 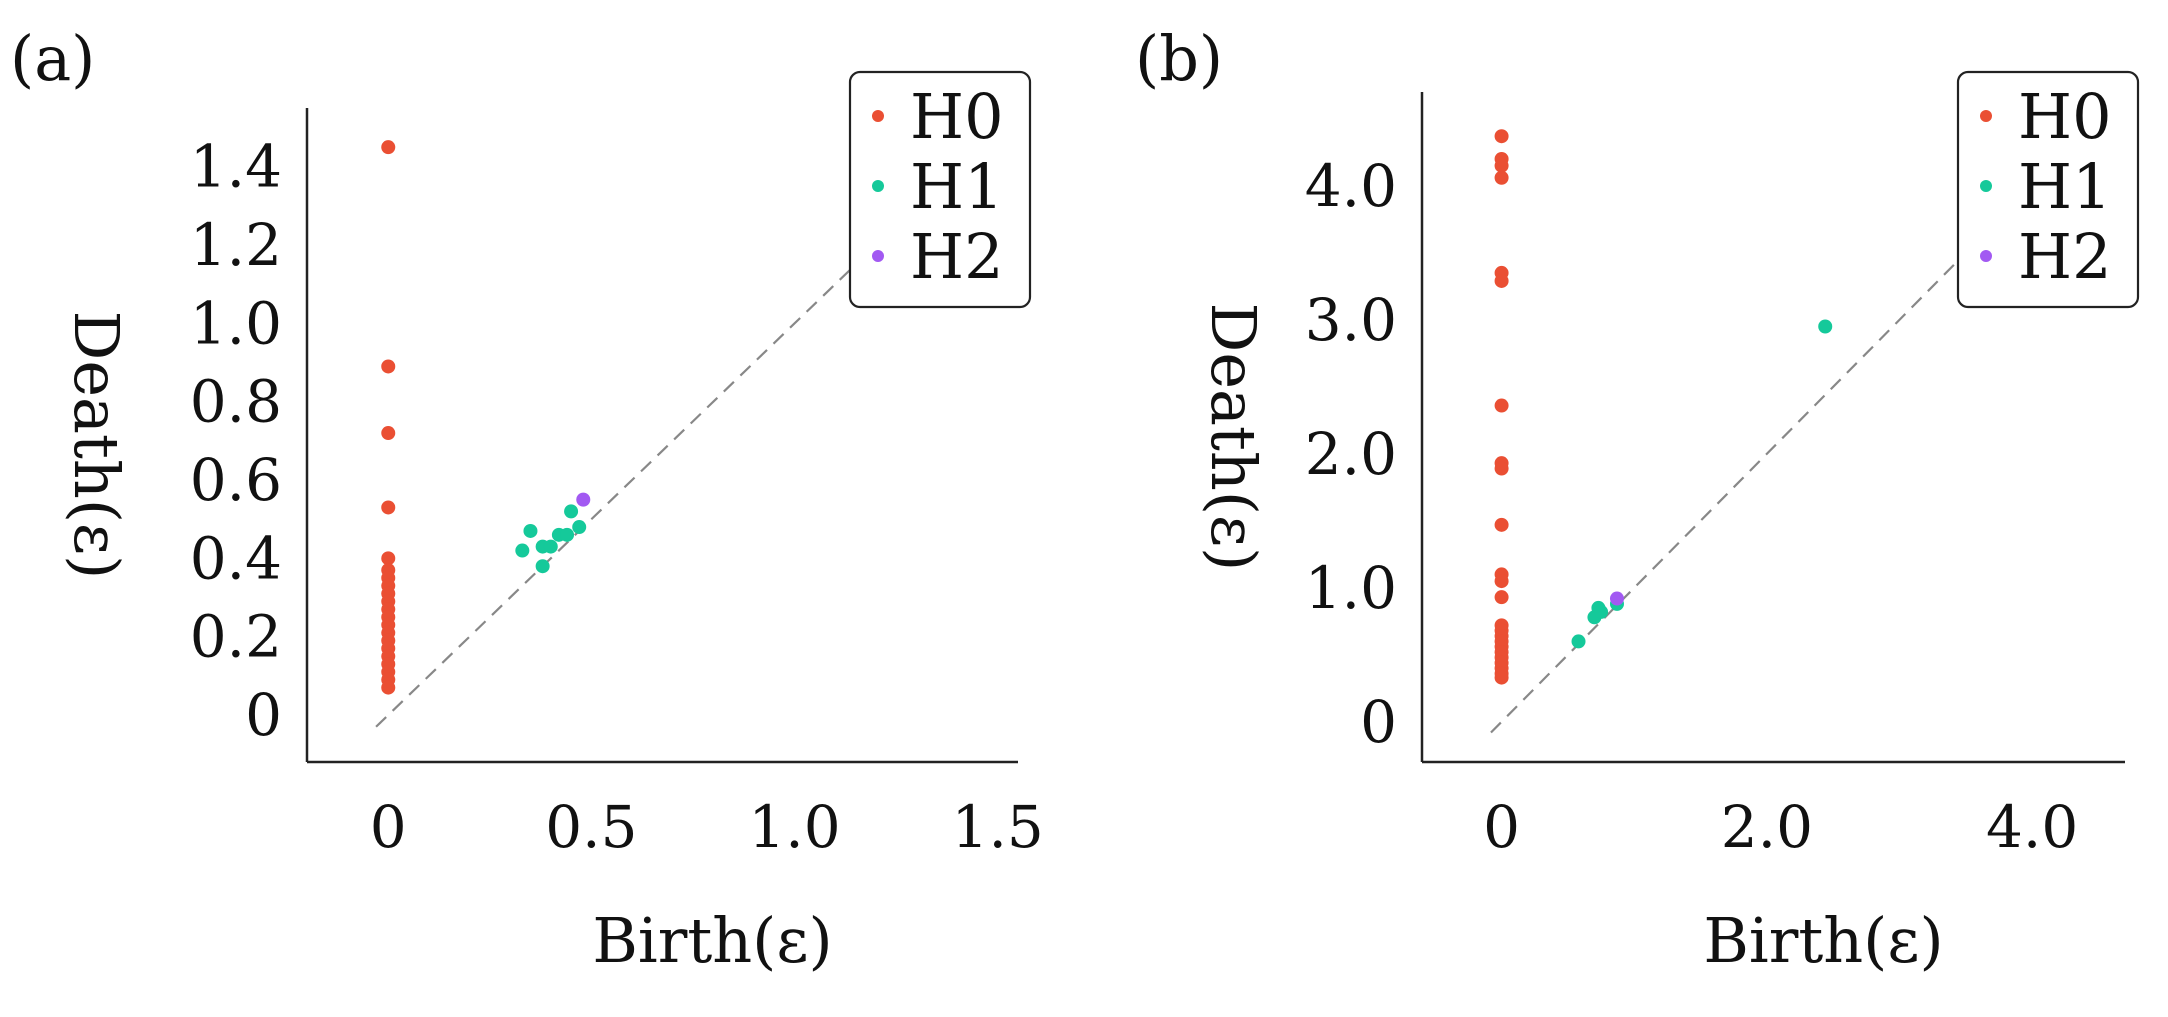 I want to click on y-tick-label: 2.0, so click(x=1351, y=454).